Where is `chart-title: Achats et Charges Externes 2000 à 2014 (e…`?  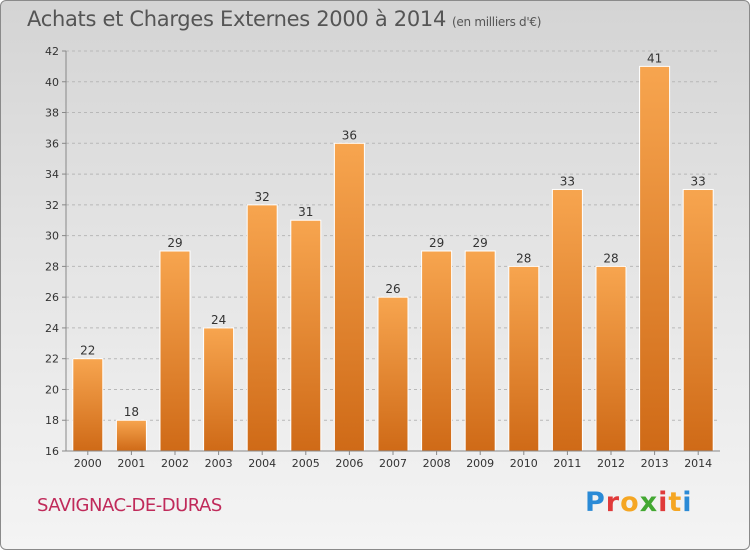 chart-title: Achats et Charges Externes 2000 à 2014 (e… is located at coordinates (284, 19).